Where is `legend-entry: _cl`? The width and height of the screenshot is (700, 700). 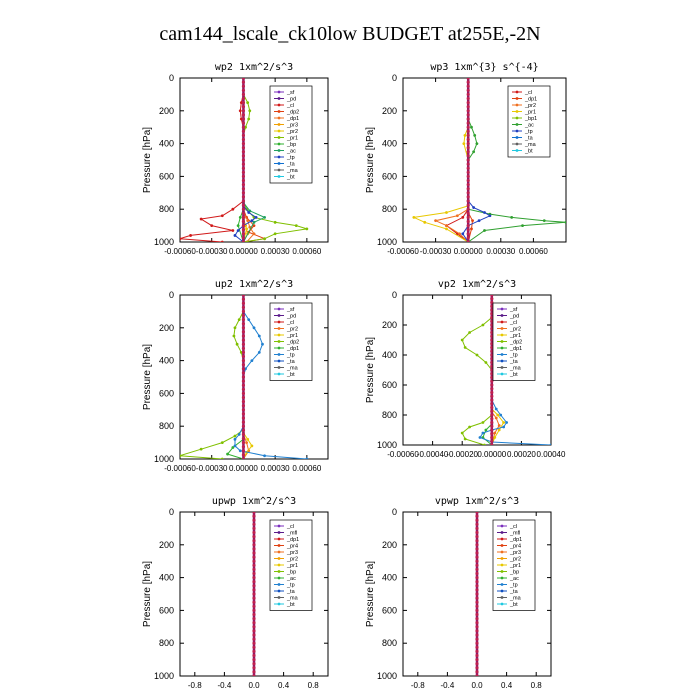 legend-entry: _cl is located at coordinates (513, 323).